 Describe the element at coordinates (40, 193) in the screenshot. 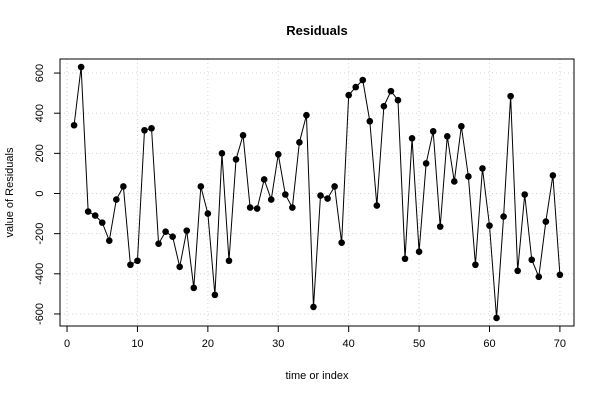

I see `y-tick-label: 0` at that location.